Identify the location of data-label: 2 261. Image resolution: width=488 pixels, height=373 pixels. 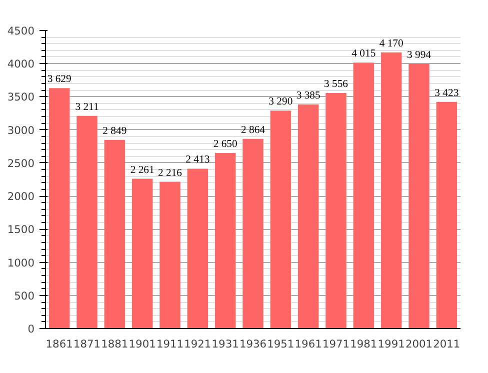
(142, 170).